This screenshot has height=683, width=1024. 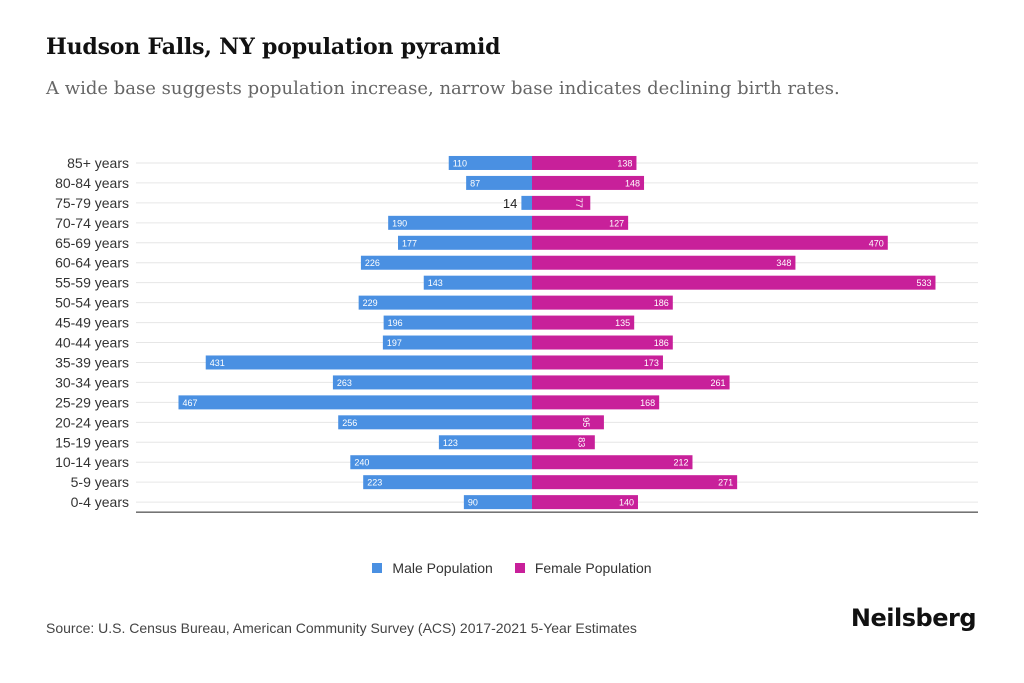 I want to click on legend-item-male: Male Population, so click(x=432, y=568).